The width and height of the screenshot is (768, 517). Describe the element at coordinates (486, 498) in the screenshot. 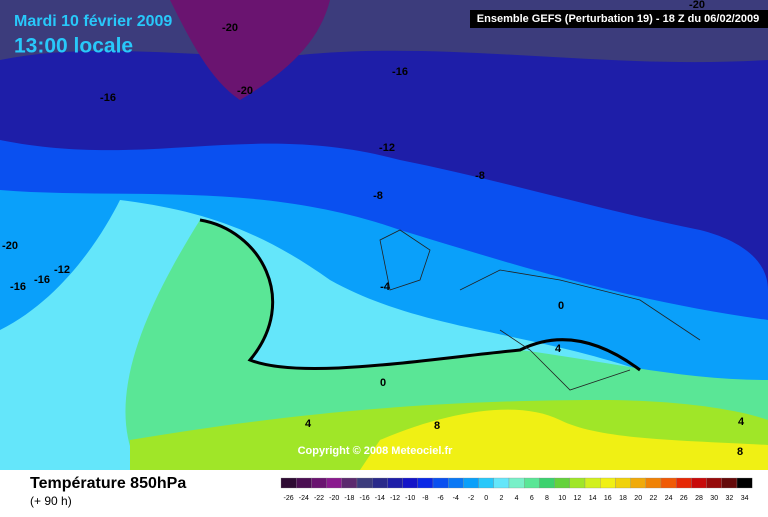

I see `legend-label: 0` at that location.